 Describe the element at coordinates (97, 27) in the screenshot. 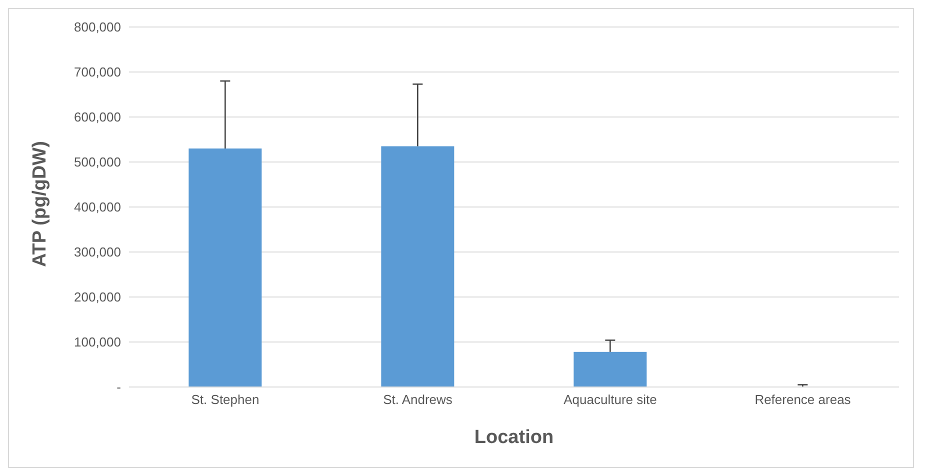

I see `y-tick-label: 800,000` at that location.